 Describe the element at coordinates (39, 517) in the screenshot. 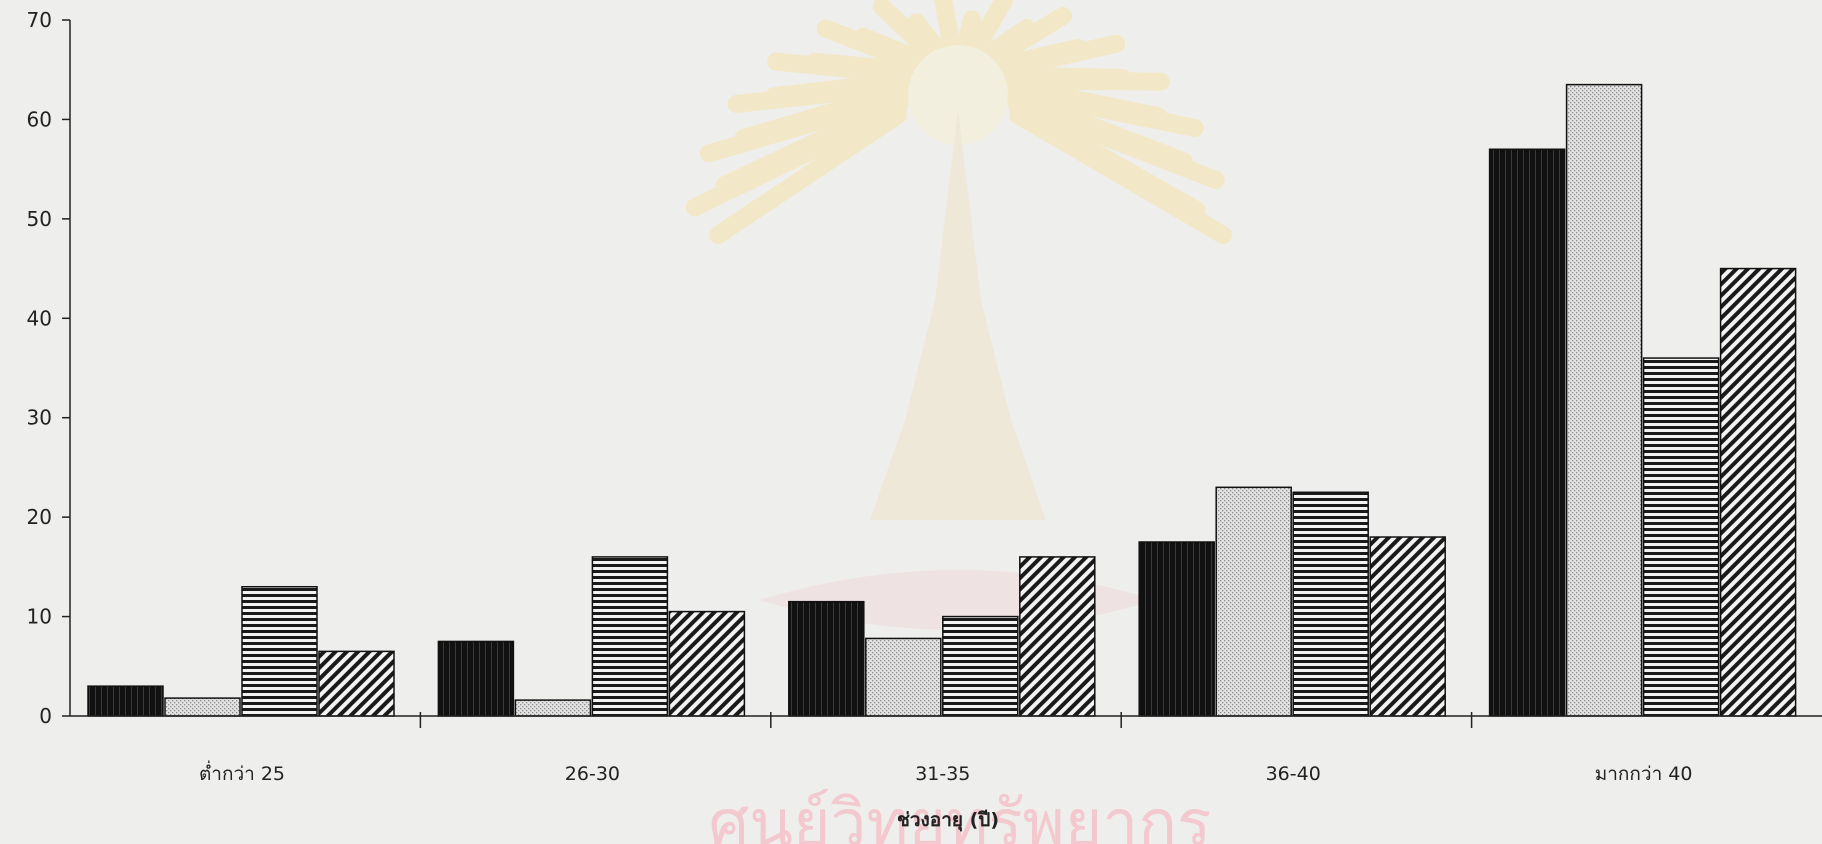

I see `y-tick-label: 20` at that location.